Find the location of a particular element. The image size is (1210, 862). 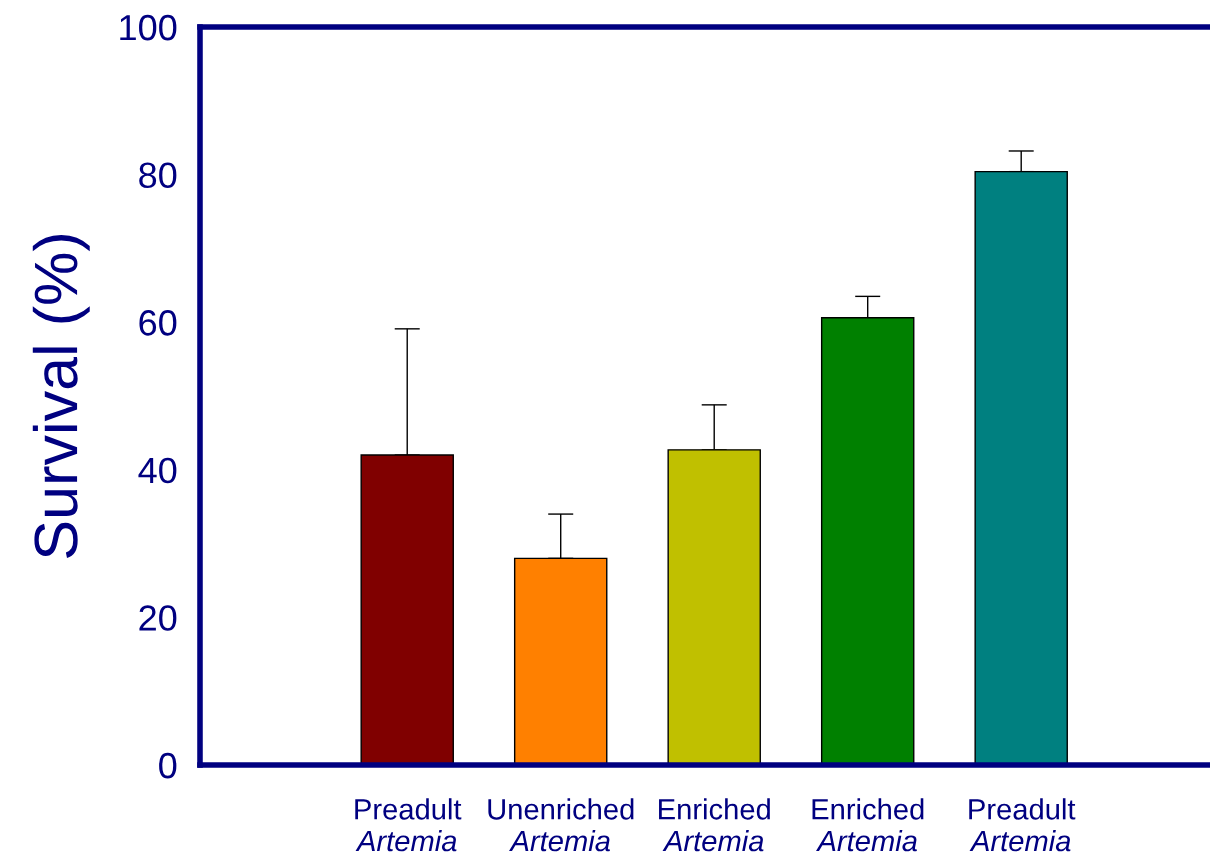

y-axis-title: Survival (%) is located at coordinates (61, 396).